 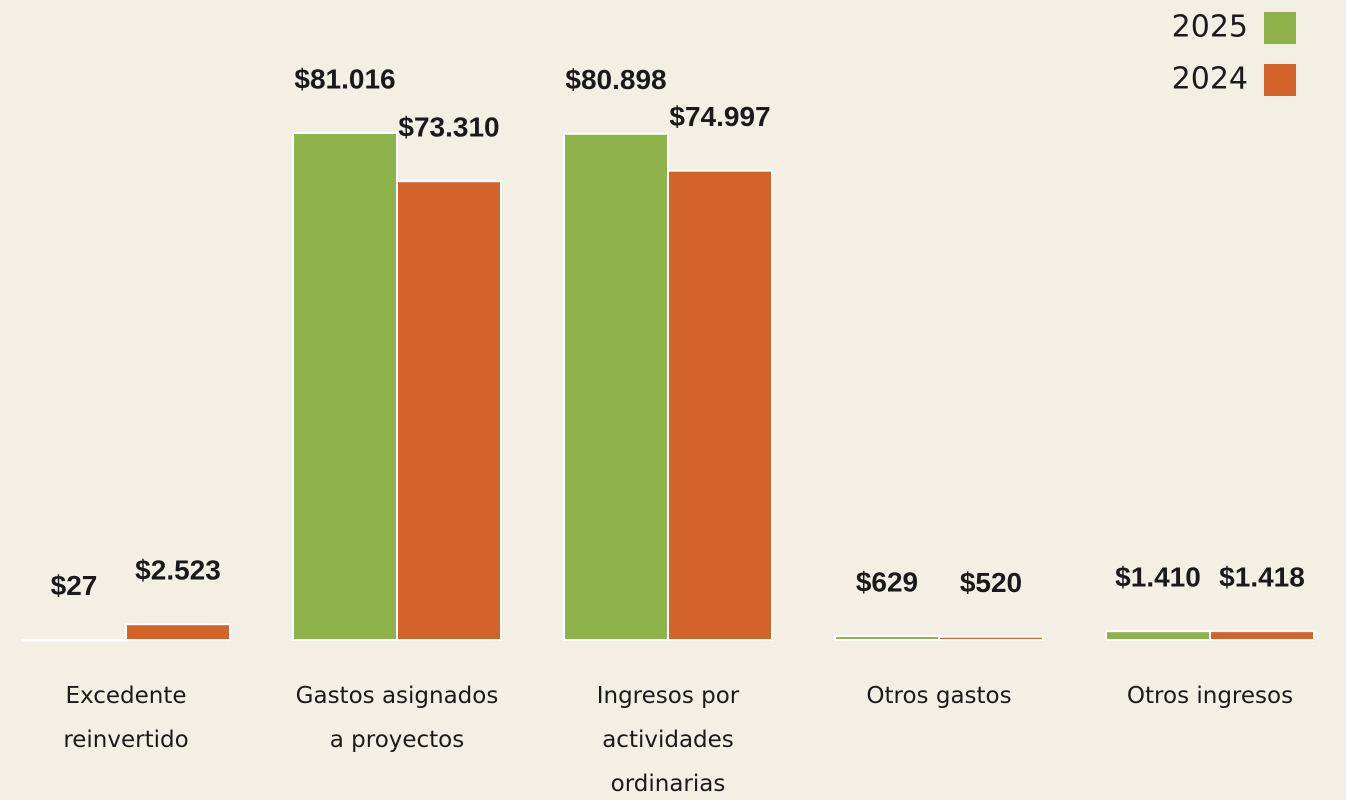 What do you see at coordinates (1210, 27) in the screenshot?
I see `legend-label: 2025` at bounding box center [1210, 27].